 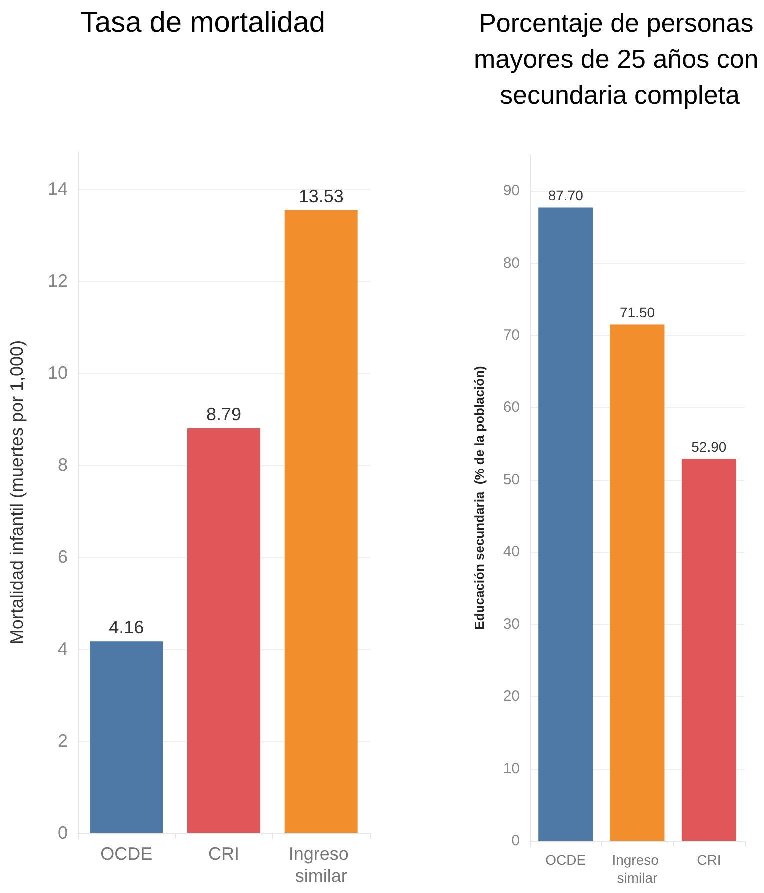 What do you see at coordinates (17, 492) in the screenshot?
I see `y-axis-title: Mortalidad infantil (muertes por 1,000)` at bounding box center [17, 492].